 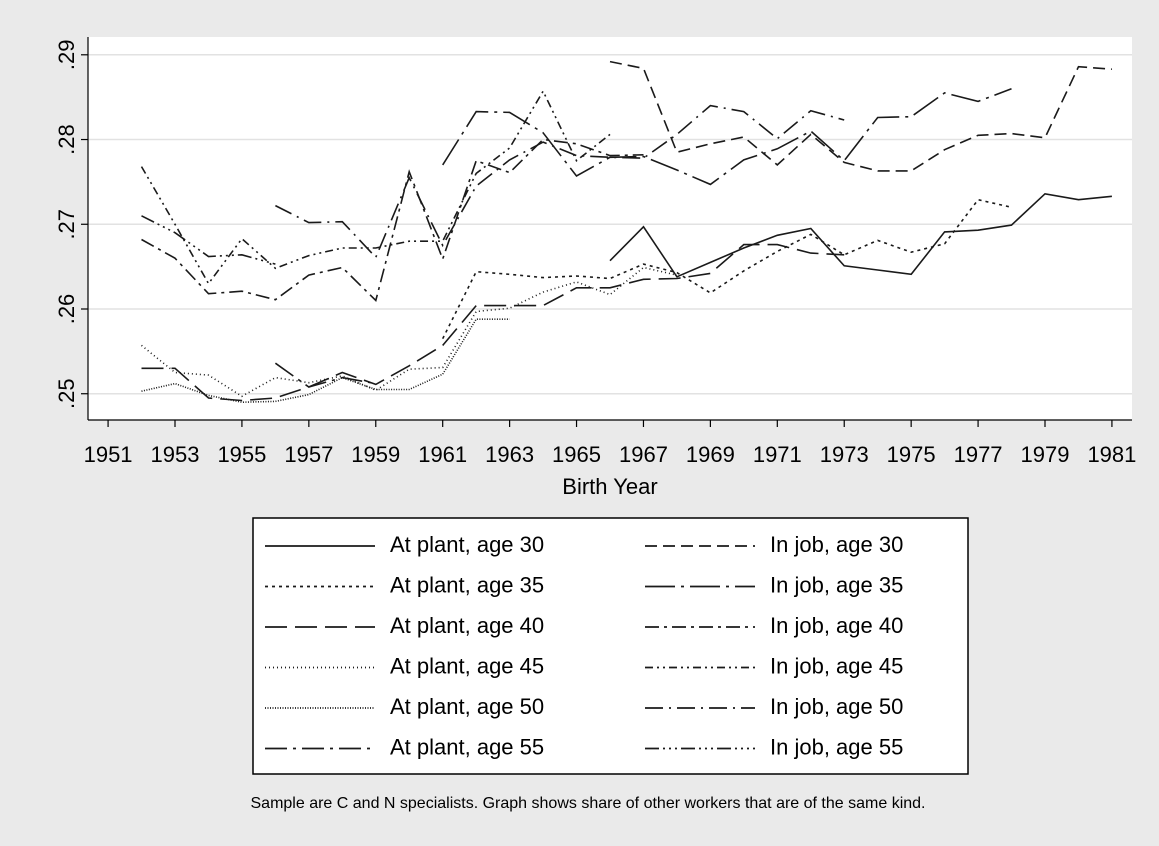 I want to click on y-tick-label: .29, so click(x=66, y=54).